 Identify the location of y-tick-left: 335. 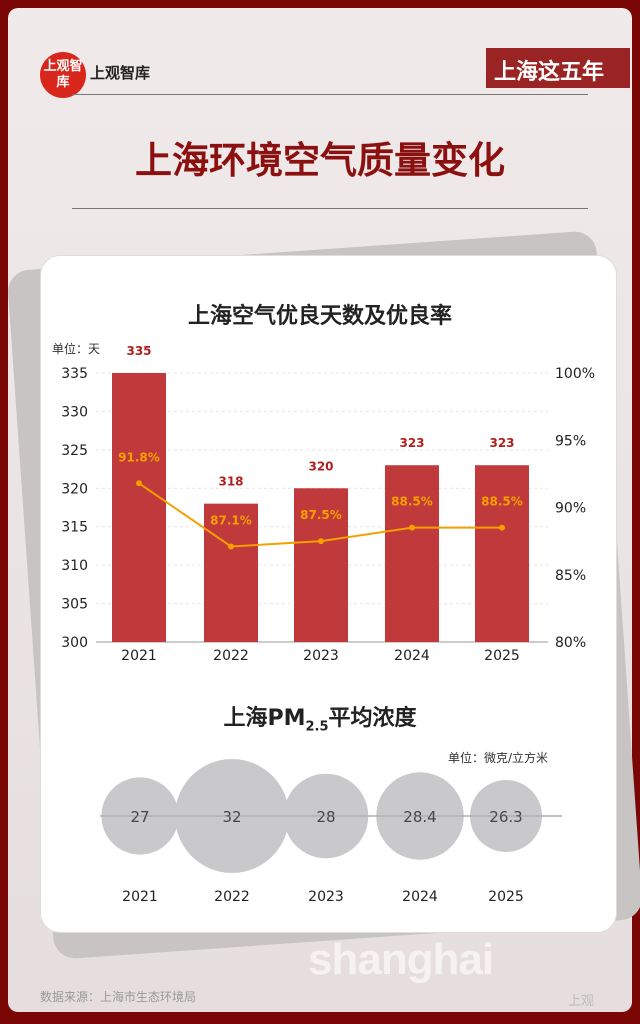
(74, 374).